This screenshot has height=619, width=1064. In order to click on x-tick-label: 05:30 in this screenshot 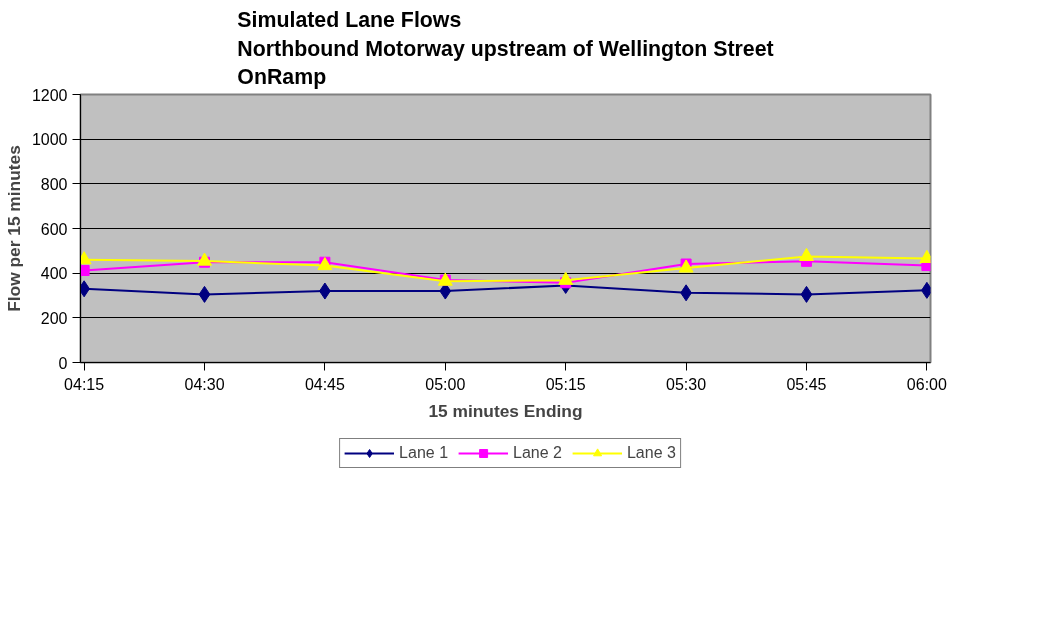, I will do `click(686, 384)`.